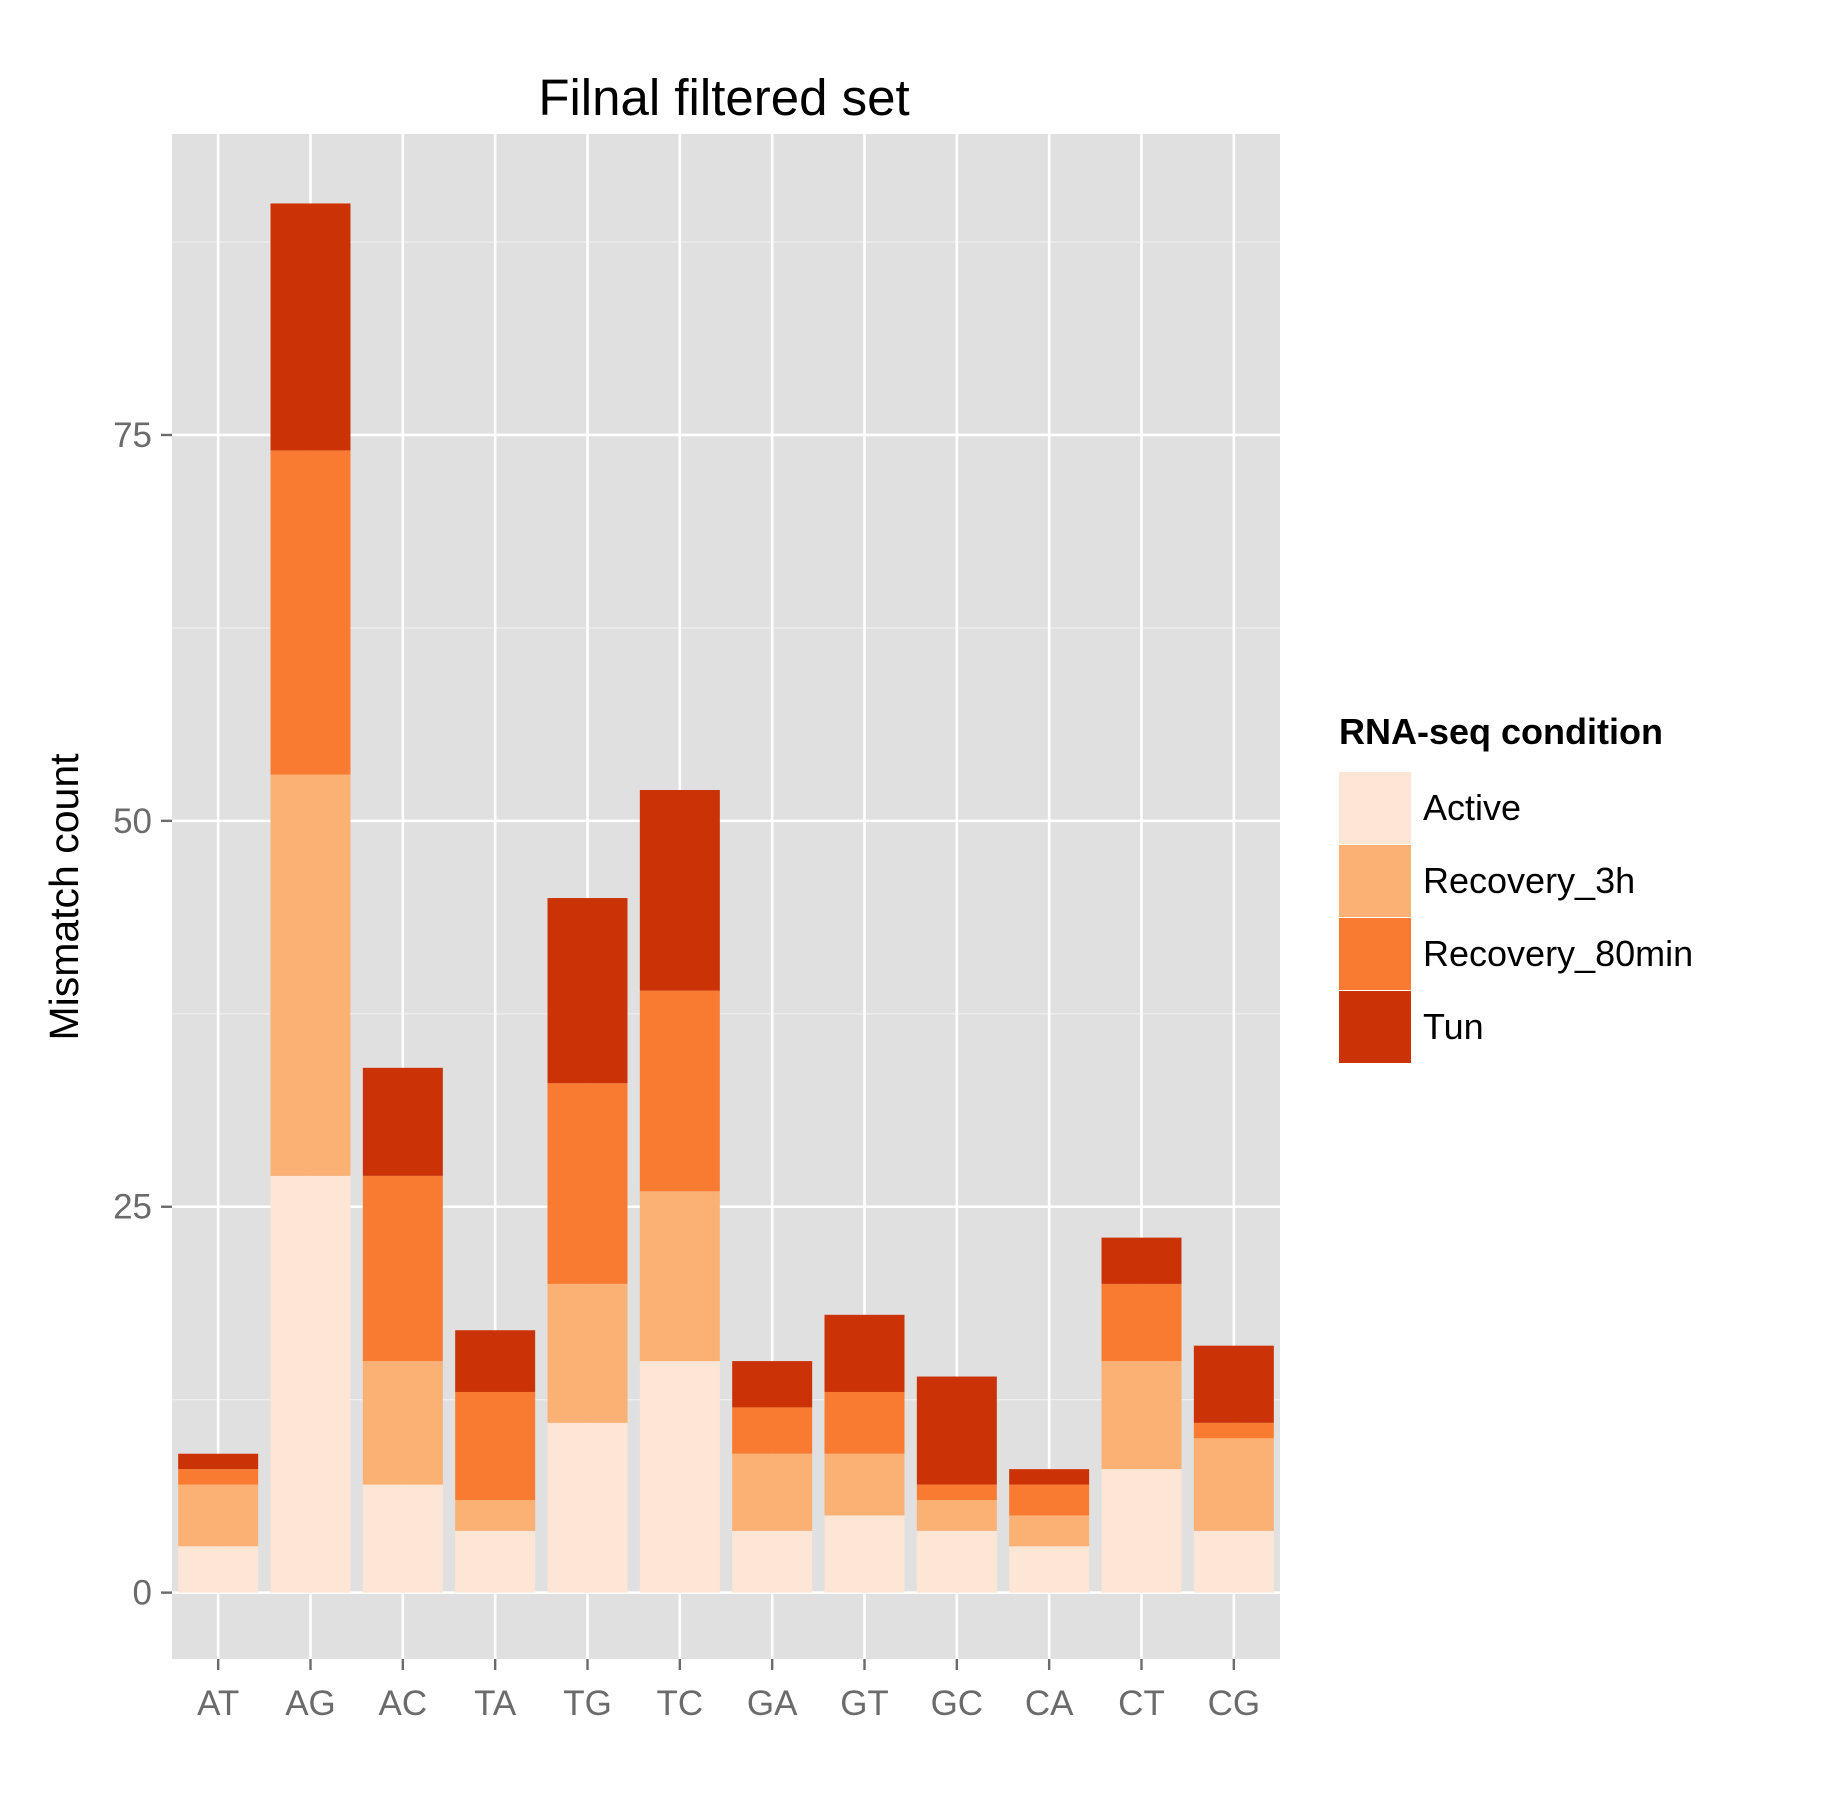  Describe the element at coordinates (1233, 1561) in the screenshot. I see `bar-segment-cg-active` at that location.